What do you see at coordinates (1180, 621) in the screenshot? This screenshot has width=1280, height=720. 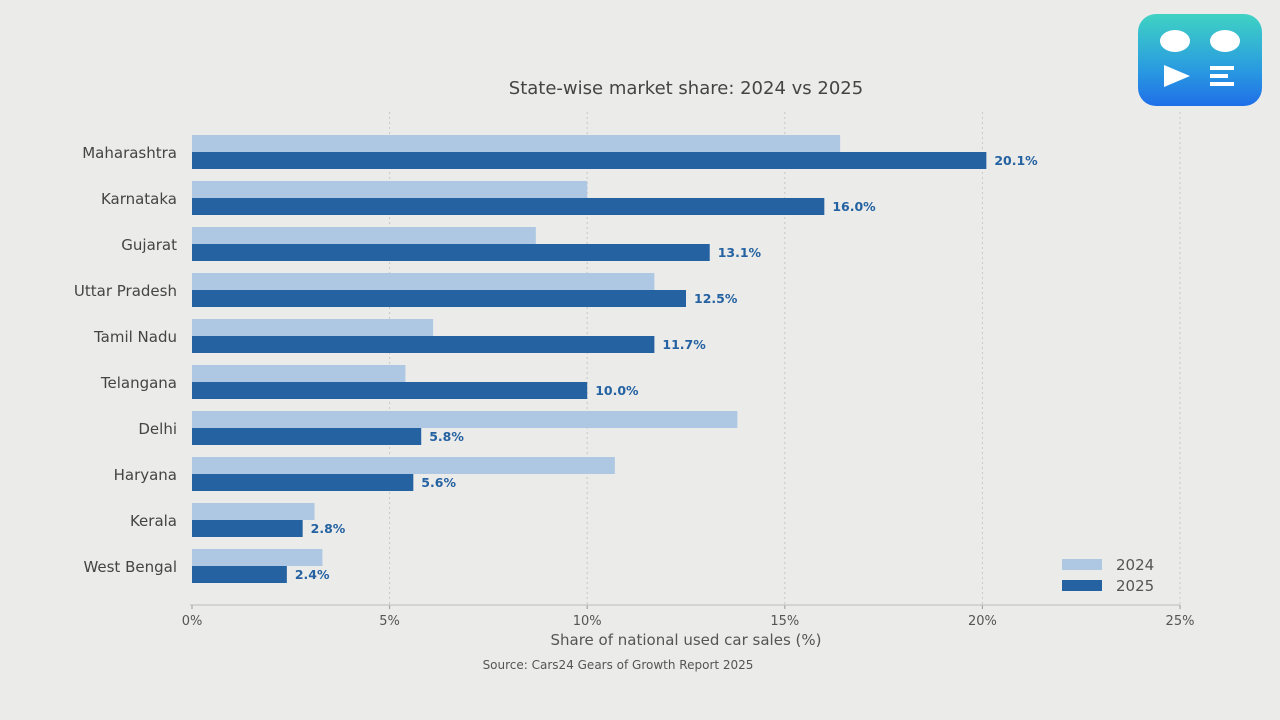 I see `x-tick-label: 25%` at bounding box center [1180, 621].